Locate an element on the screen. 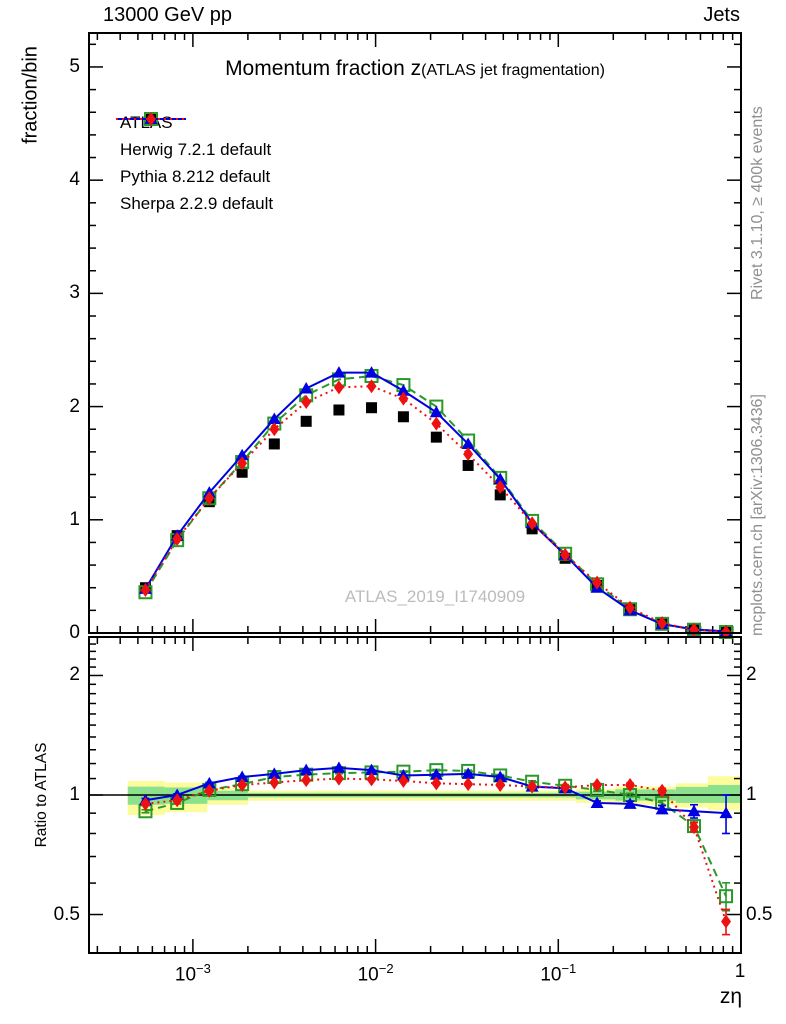 The width and height of the screenshot is (786, 1024). plot-title-suffix: (ATLAS jet fragmentation) is located at coordinates (513, 70).